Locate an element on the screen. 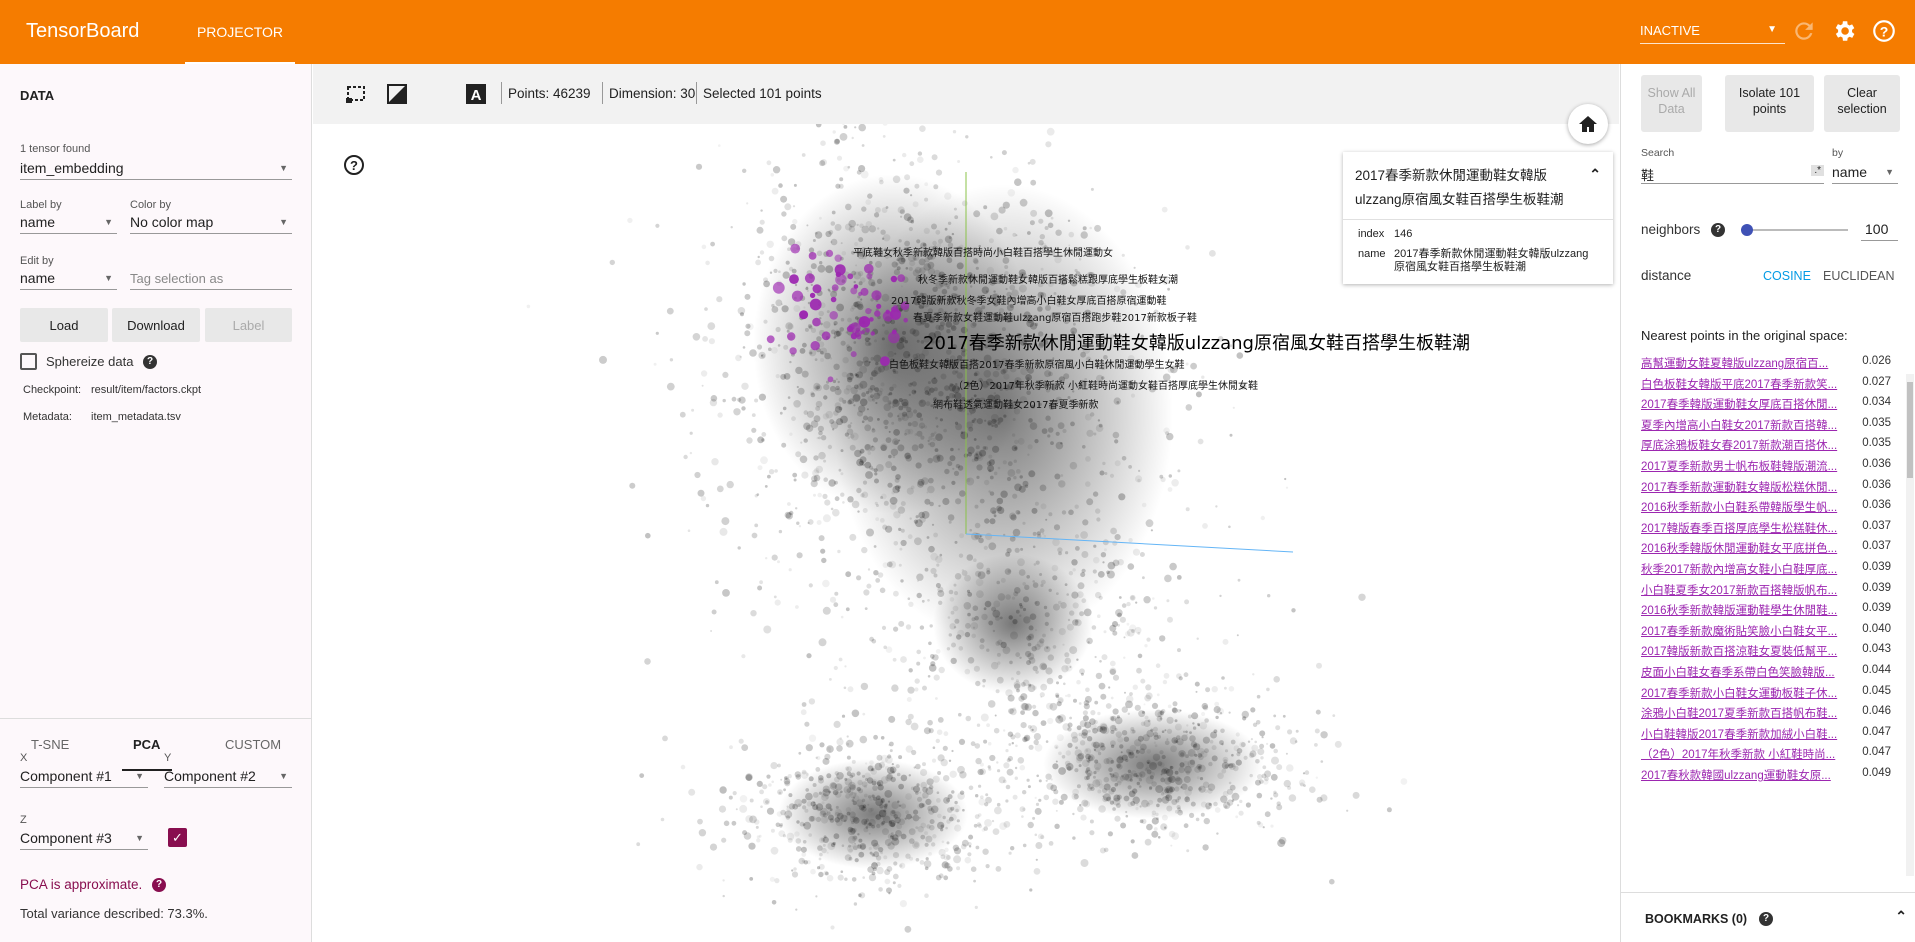  label-by-select: name ▼ is located at coordinates (68, 222).